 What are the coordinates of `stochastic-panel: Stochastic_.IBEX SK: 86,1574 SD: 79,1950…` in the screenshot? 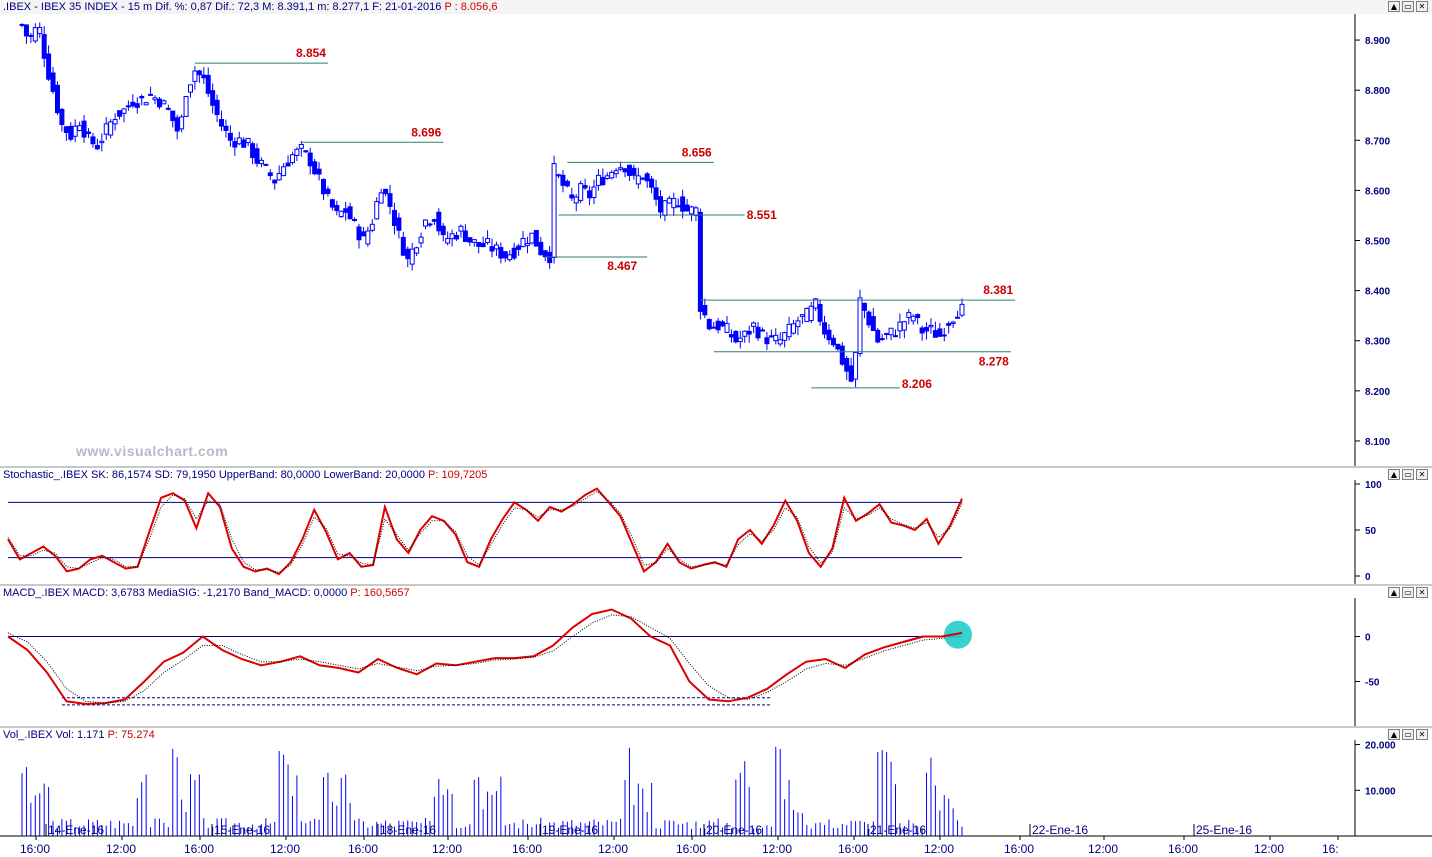 It's located at (716, 526).